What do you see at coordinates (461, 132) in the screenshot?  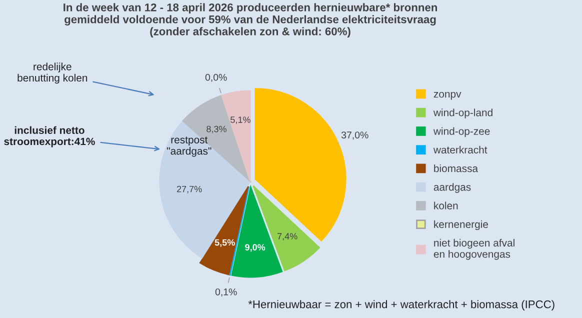 I see `legend-label: wind-op-zee` at bounding box center [461, 132].